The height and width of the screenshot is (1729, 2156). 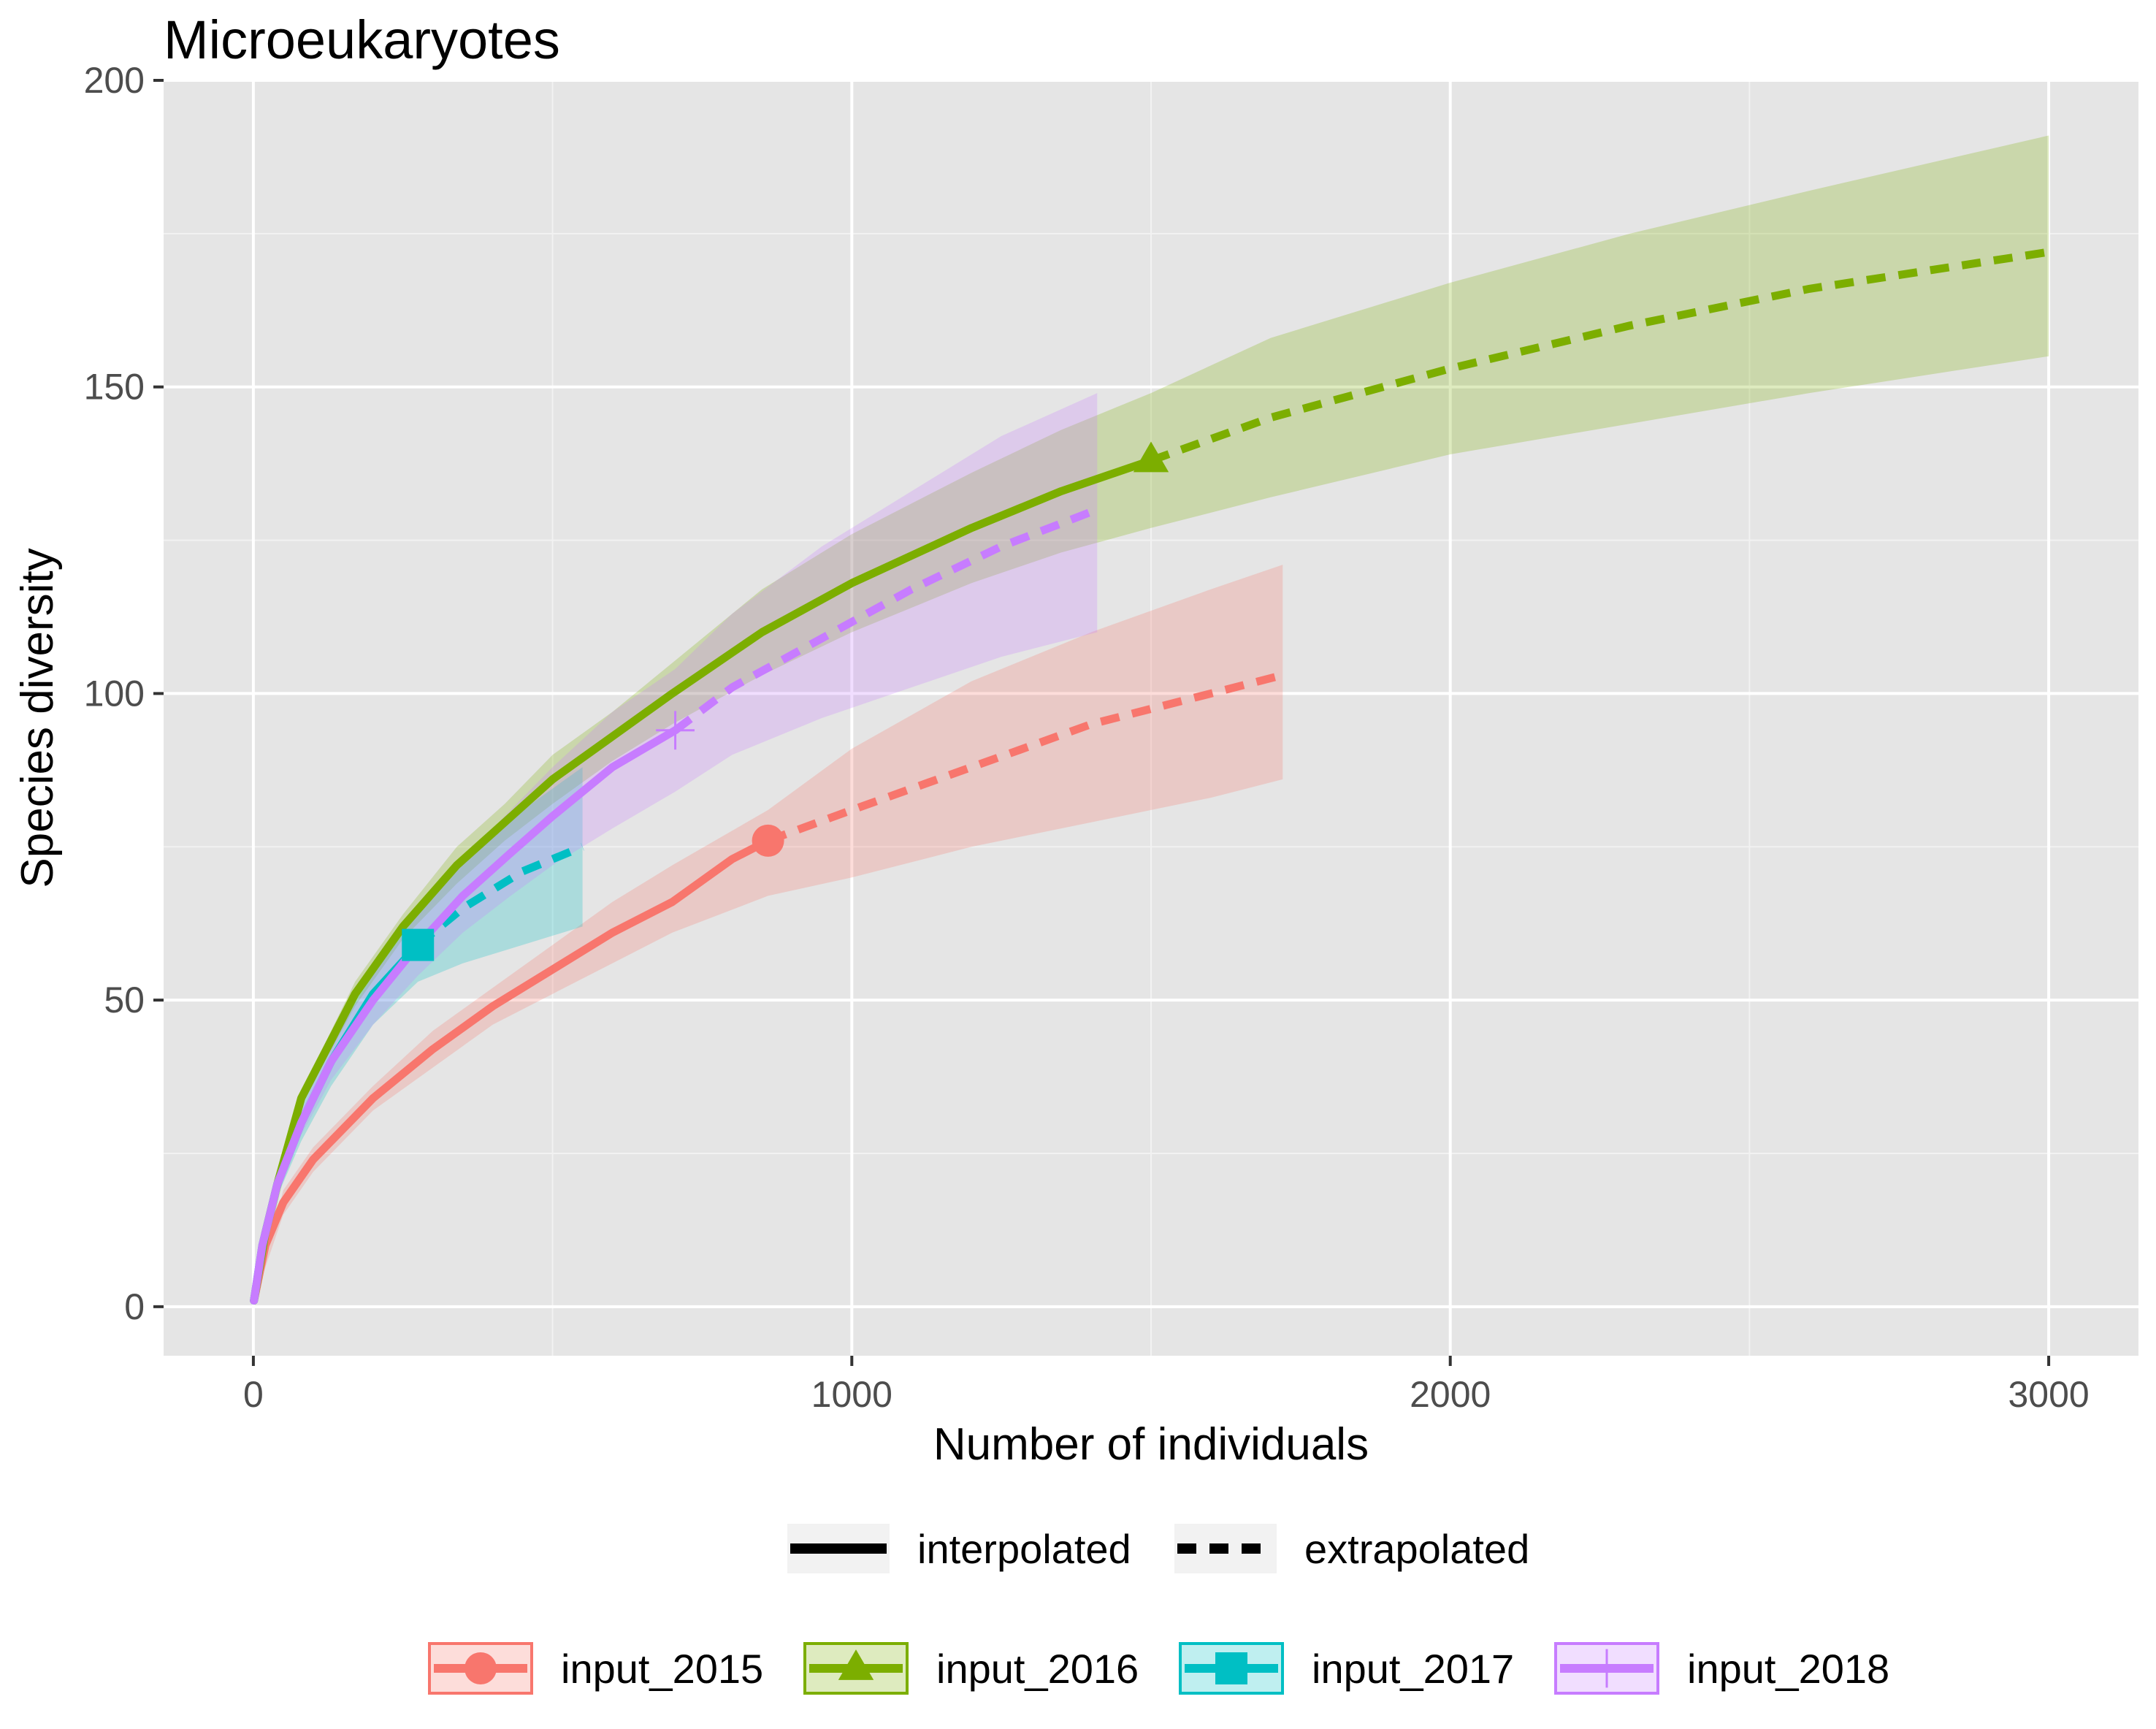 What do you see at coordinates (2048, 1394) in the screenshot?
I see `x-tick-label: 3000` at bounding box center [2048, 1394].